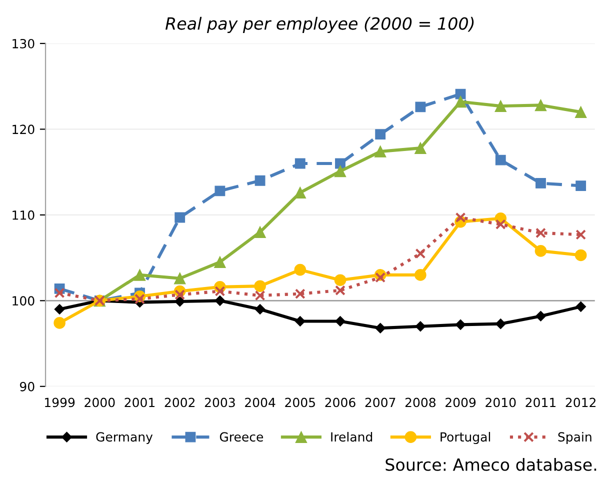 Image resolution: width=607 pixels, height=483 pixels. Describe the element at coordinates (340, 403) in the screenshot. I see `x-tick-label: 2006` at that location.